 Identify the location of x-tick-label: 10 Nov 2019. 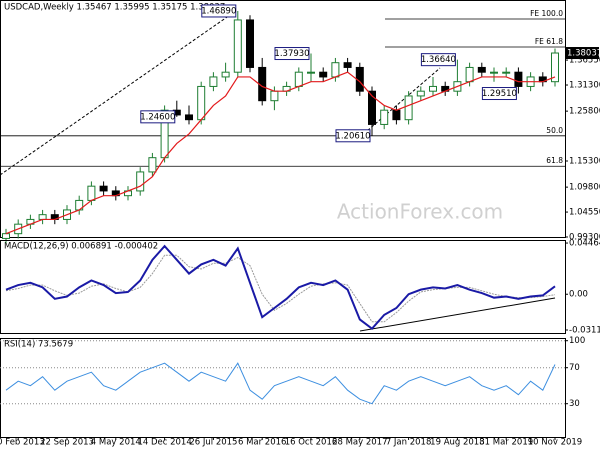
(555, 443).